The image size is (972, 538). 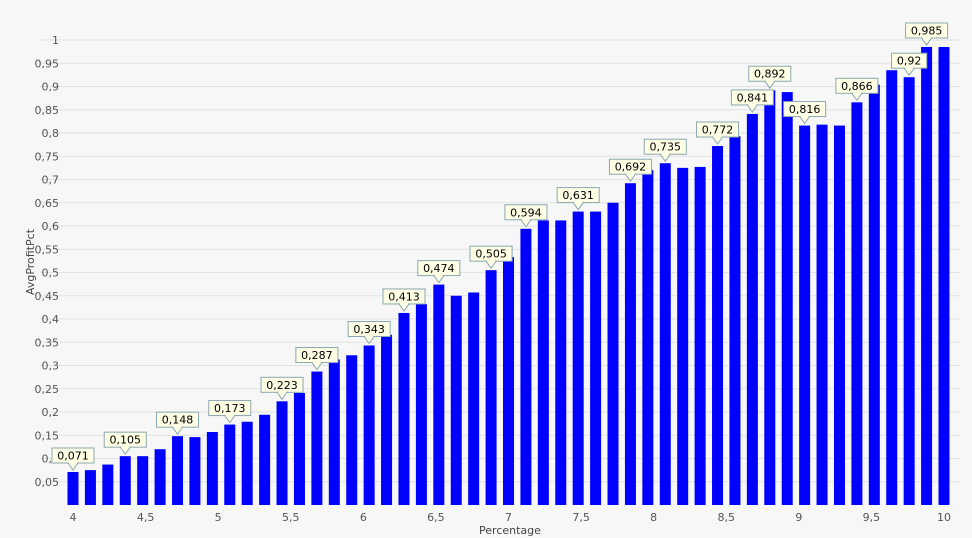 I want to click on y-tick-label: 0,85, so click(x=47, y=110).